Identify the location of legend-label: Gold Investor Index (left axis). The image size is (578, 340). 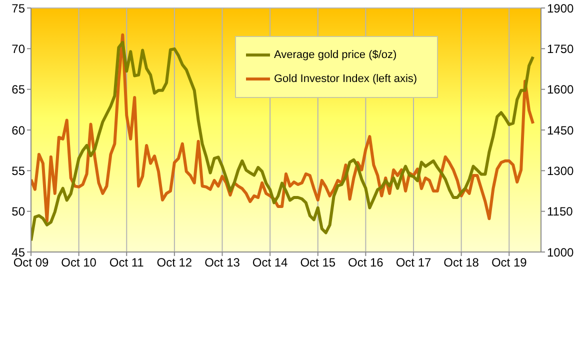
(346, 78).